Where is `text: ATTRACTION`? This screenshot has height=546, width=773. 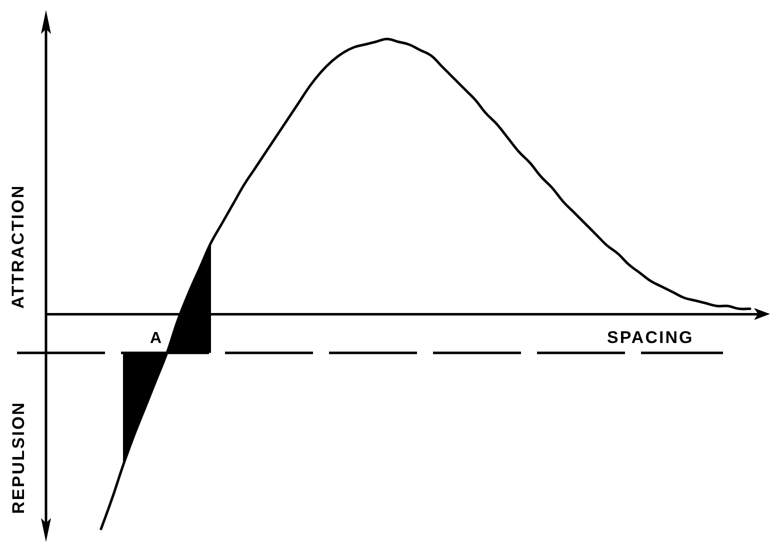 text: ATTRACTION is located at coordinates (18, 246).